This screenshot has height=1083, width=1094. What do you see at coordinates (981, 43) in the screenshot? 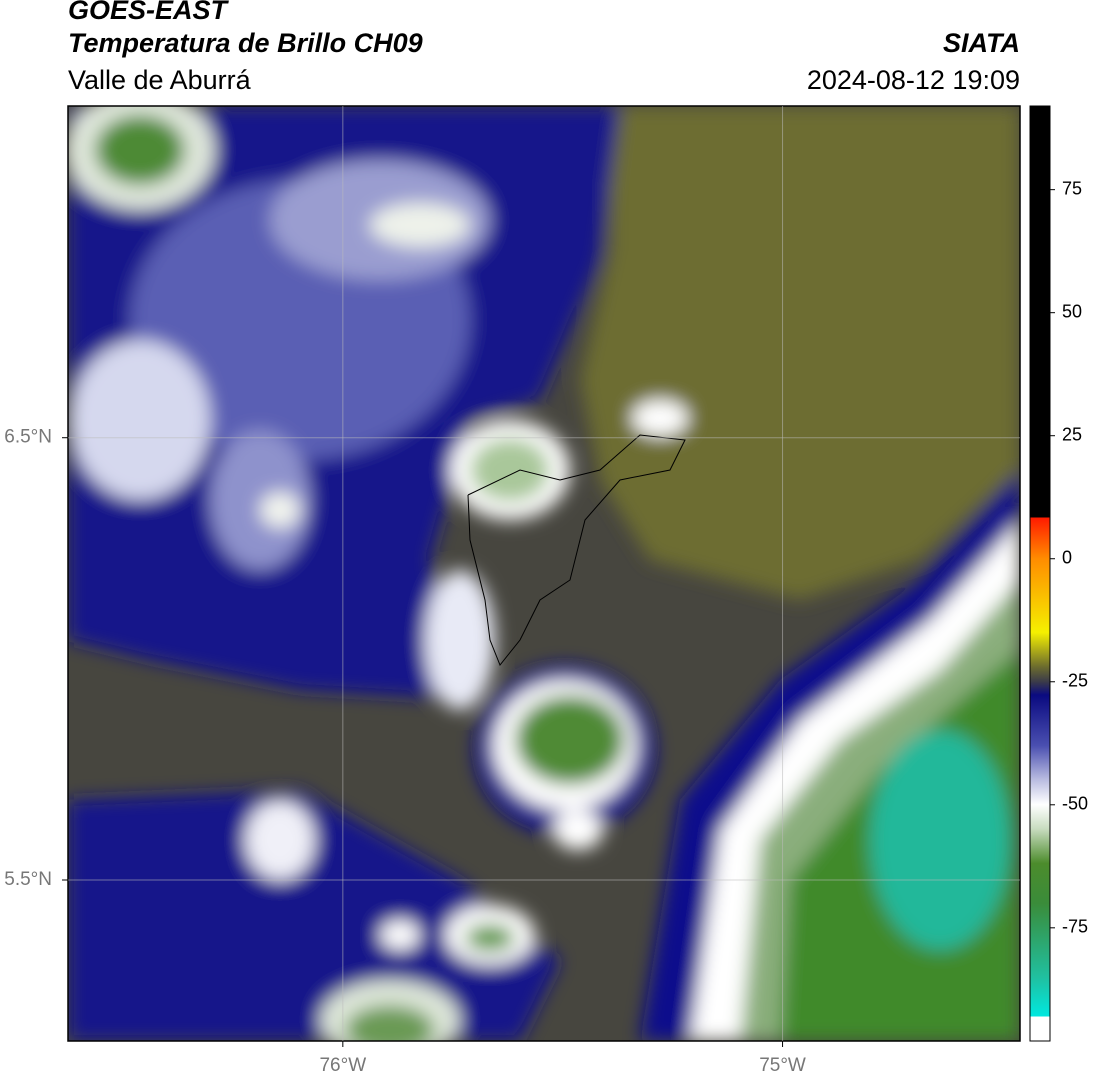
I see `source: SIATA` at bounding box center [981, 43].